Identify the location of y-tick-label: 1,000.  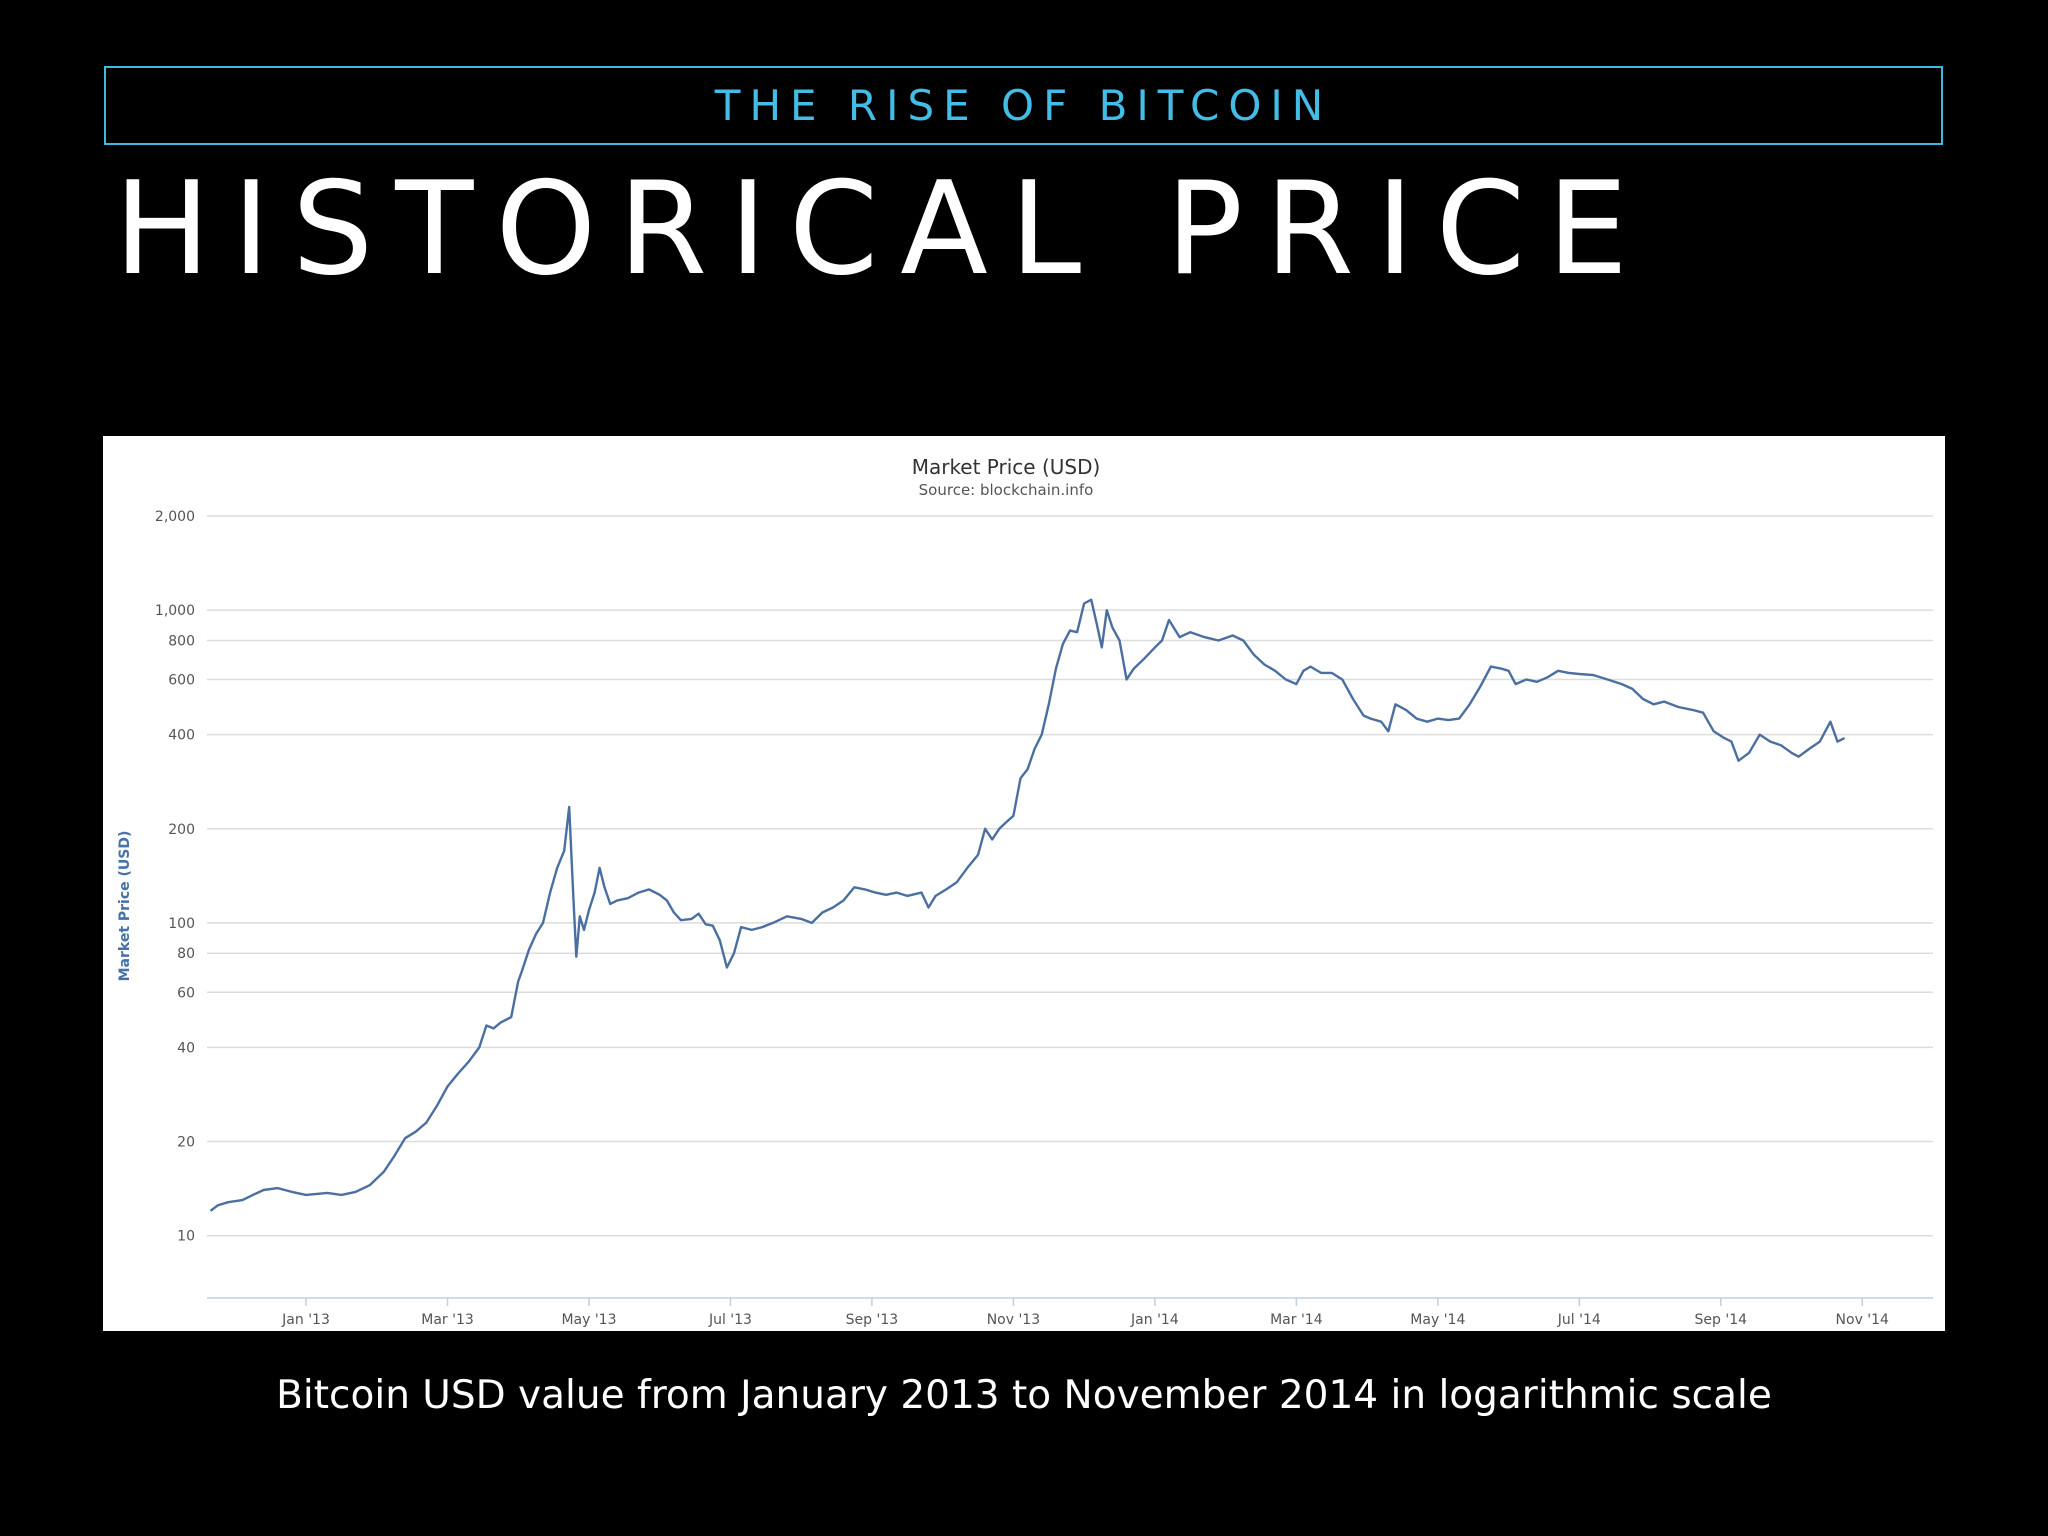
(175, 611).